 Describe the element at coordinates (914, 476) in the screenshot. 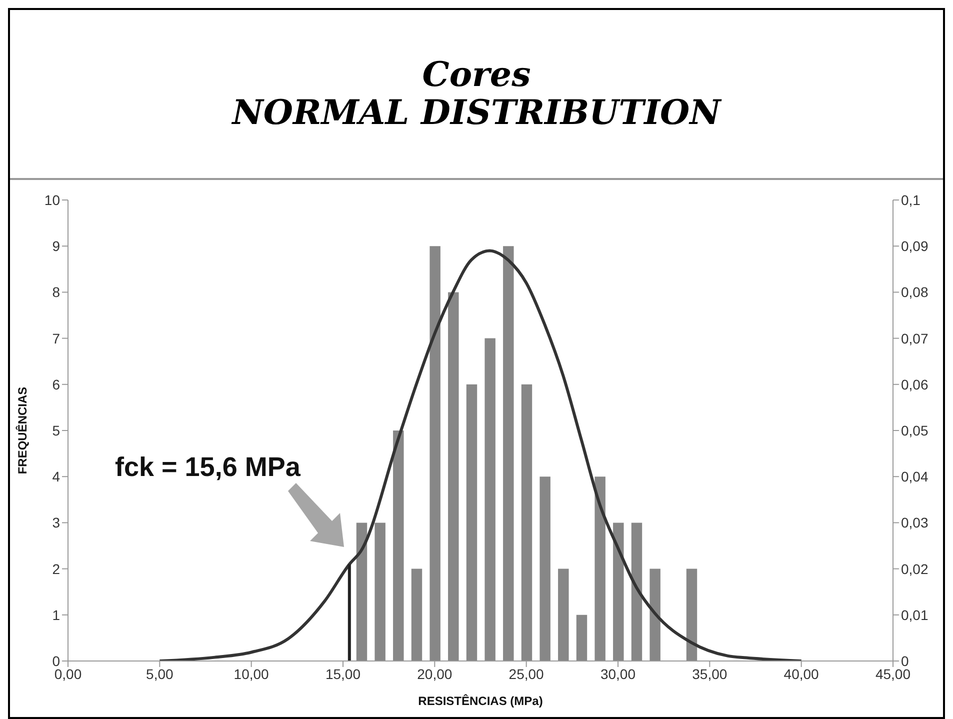

I see `y2-tick-label: 0,04` at that location.